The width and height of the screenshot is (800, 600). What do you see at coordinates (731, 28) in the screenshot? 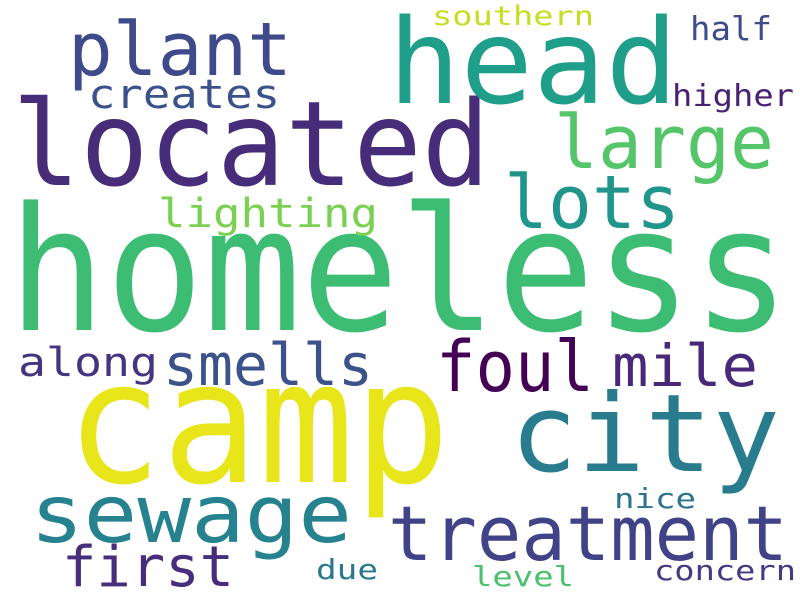
I see `word-half: half` at bounding box center [731, 28].